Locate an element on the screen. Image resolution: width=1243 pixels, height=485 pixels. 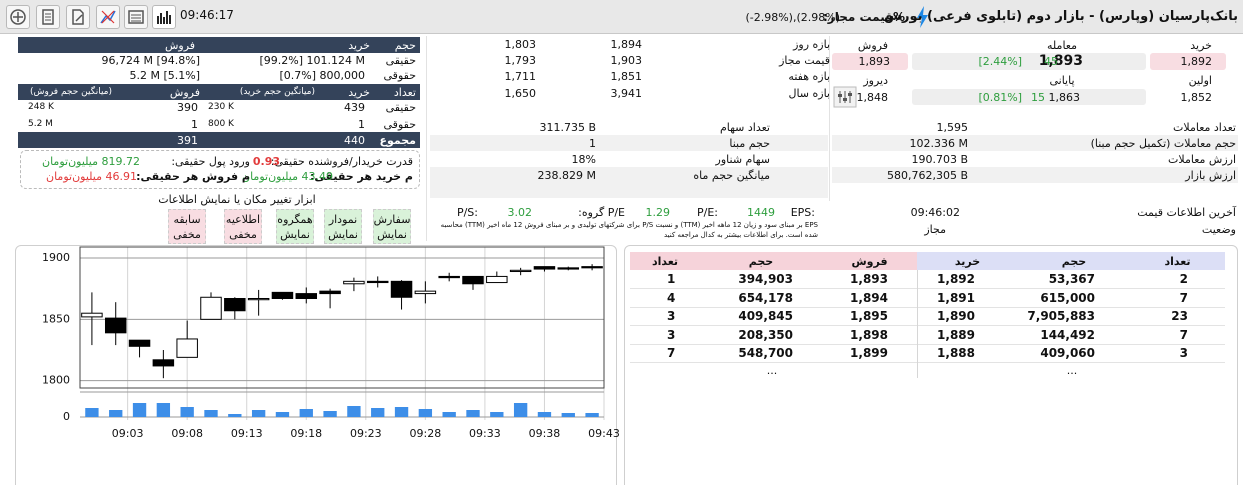
order-cell: 23 is located at coordinates (1179, 316).